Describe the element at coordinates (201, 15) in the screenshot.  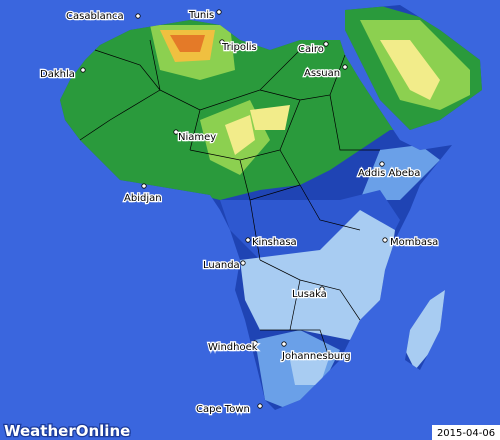
I see `city-label: Tunis` at that location.